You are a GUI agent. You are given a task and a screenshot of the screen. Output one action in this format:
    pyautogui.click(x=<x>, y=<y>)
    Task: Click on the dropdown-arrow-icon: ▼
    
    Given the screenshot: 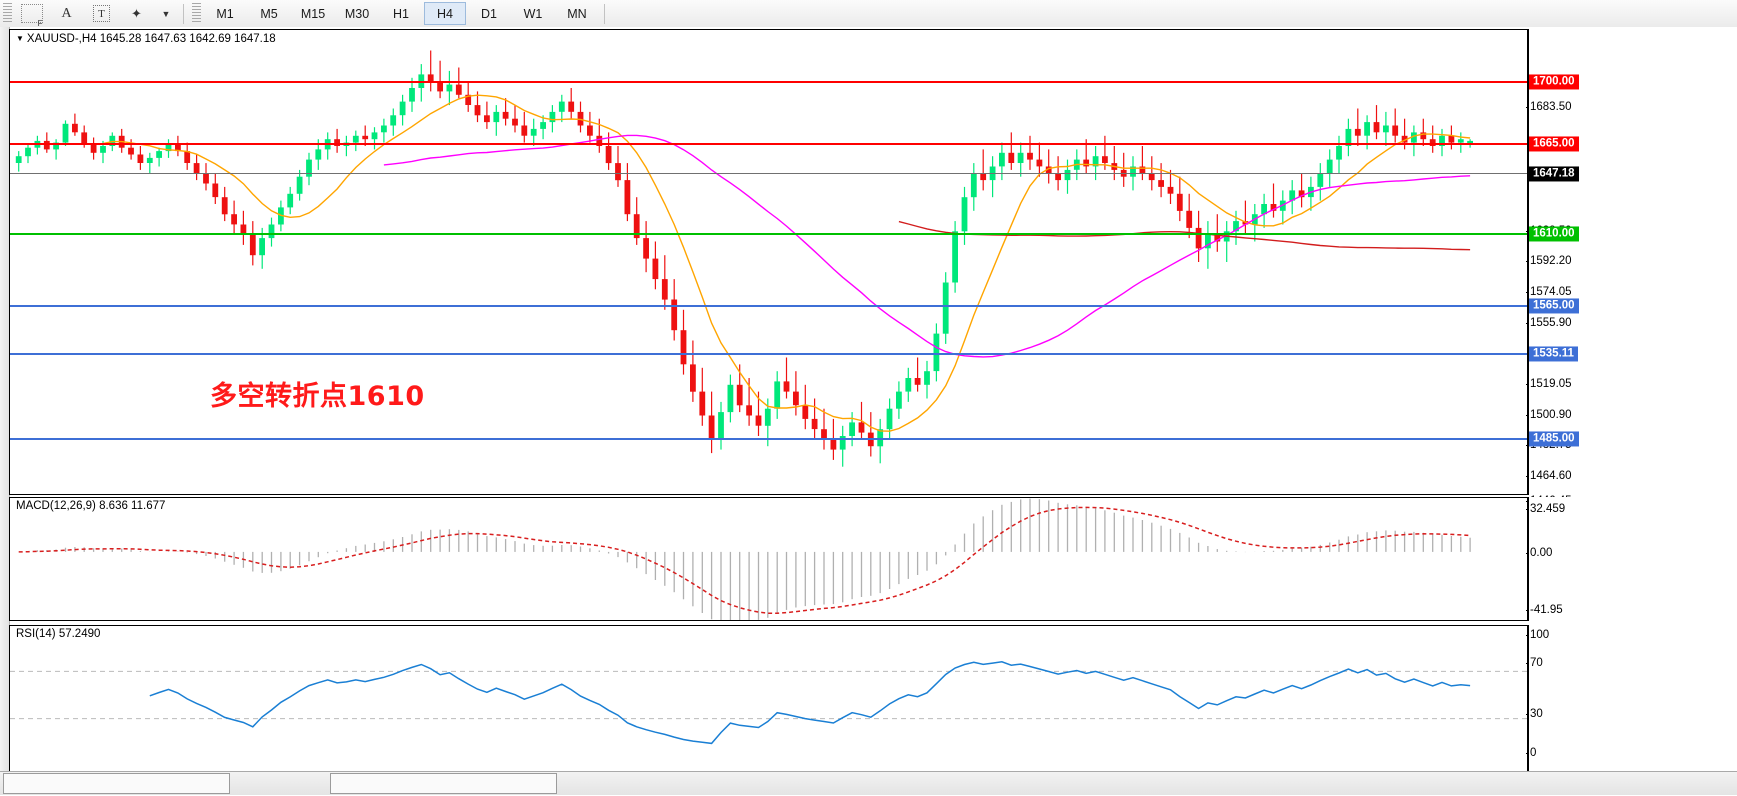 What is the action you would take?
    pyautogui.click(x=166, y=13)
    